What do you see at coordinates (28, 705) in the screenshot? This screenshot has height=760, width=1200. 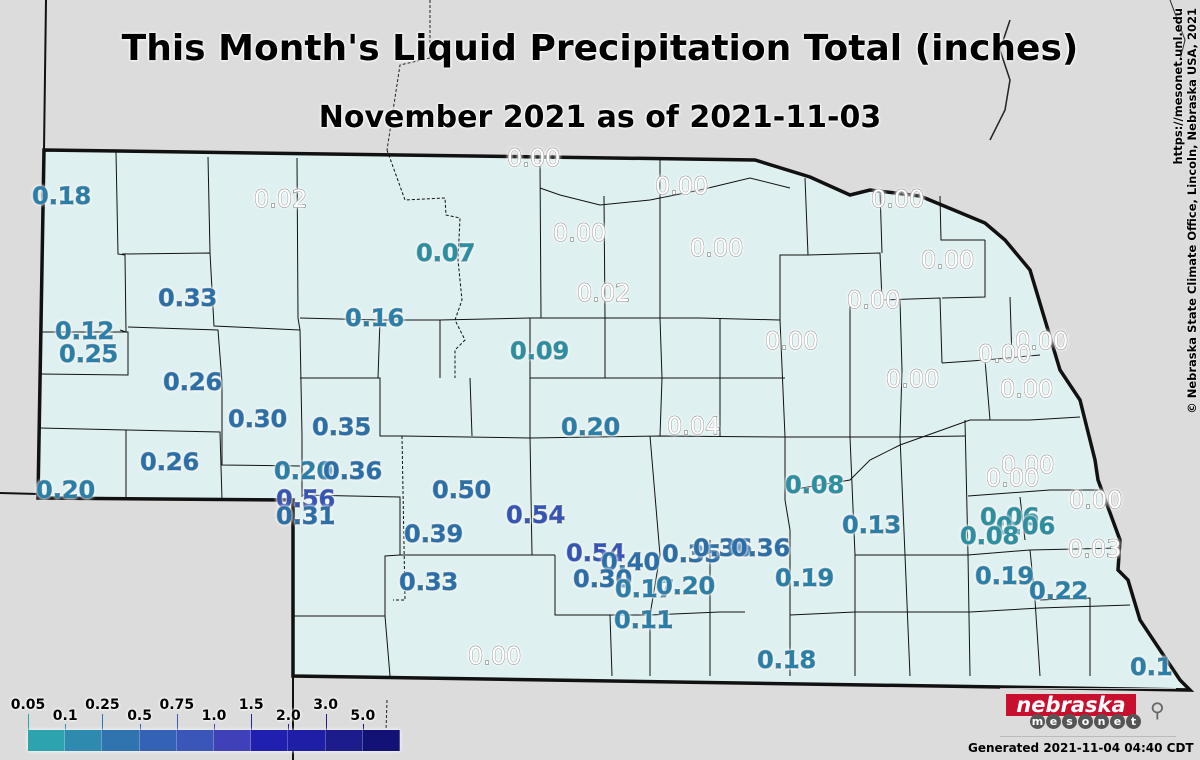 I see `legend-label: 0.05` at bounding box center [28, 705].